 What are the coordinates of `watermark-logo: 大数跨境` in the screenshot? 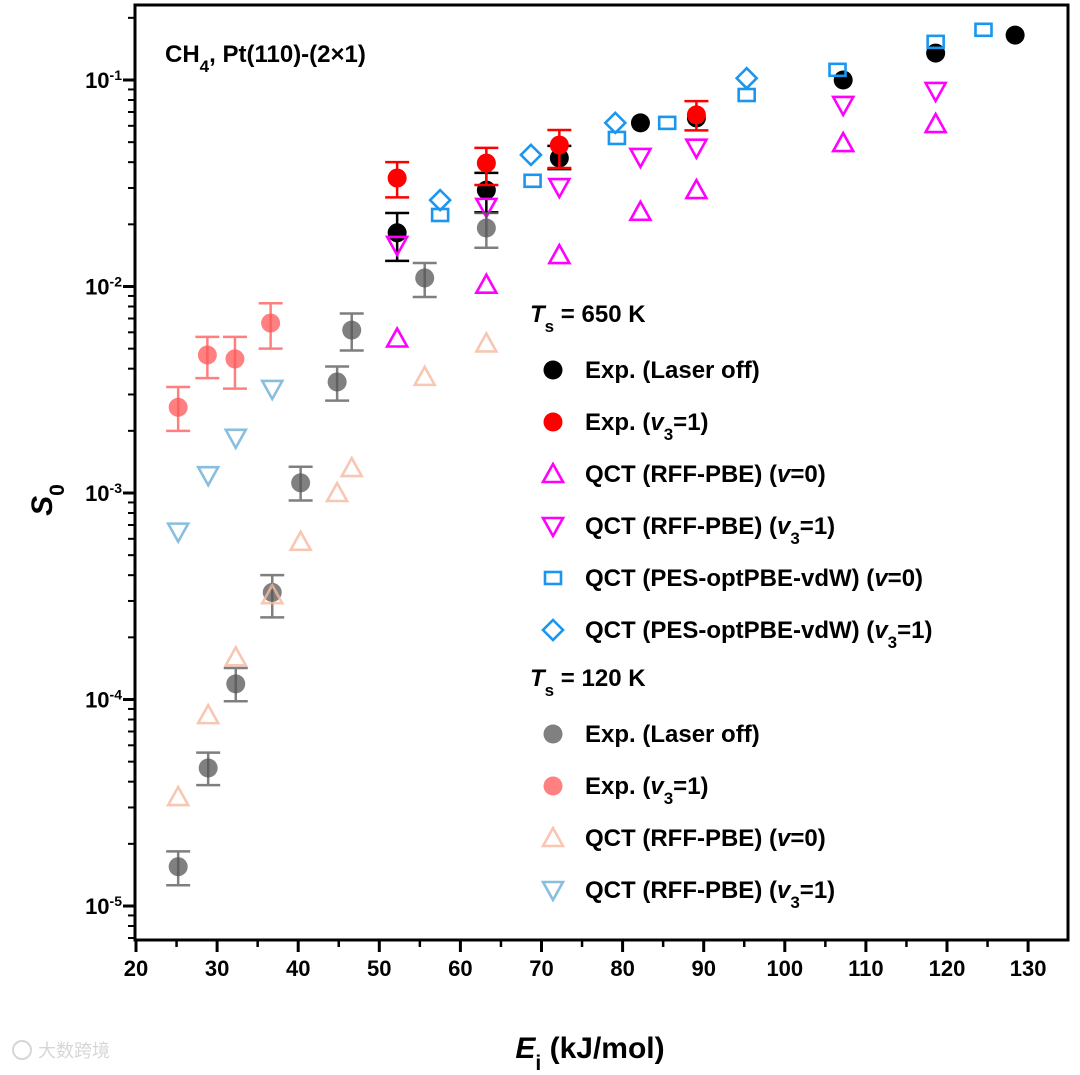 It's located at (61, 1050).